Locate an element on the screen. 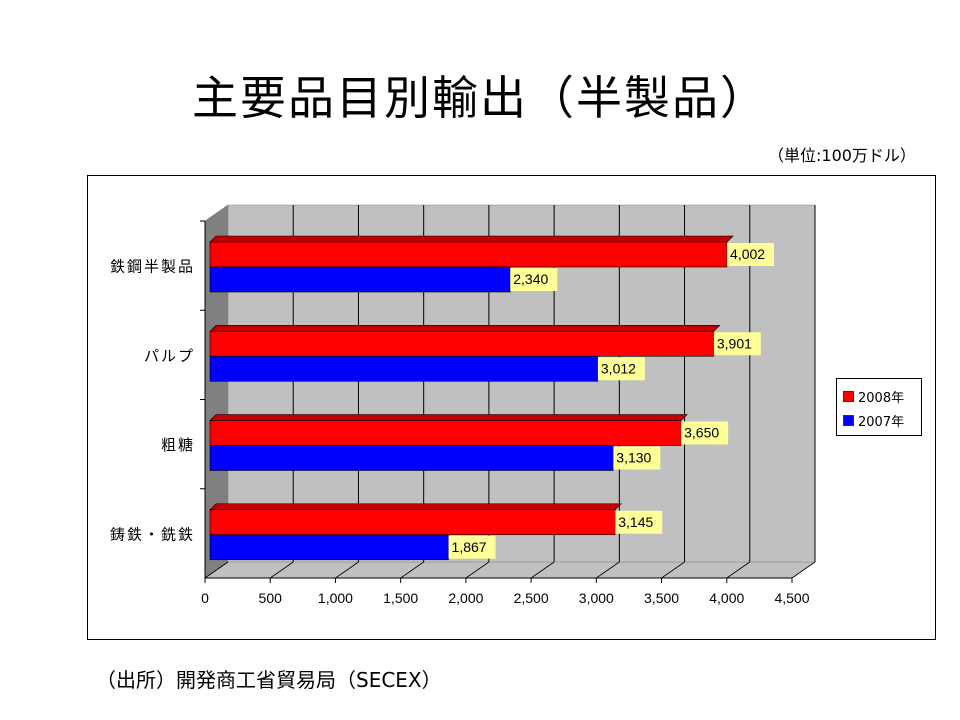 The height and width of the screenshot is (720, 960). svg-text: 3,012 is located at coordinates (618, 368).